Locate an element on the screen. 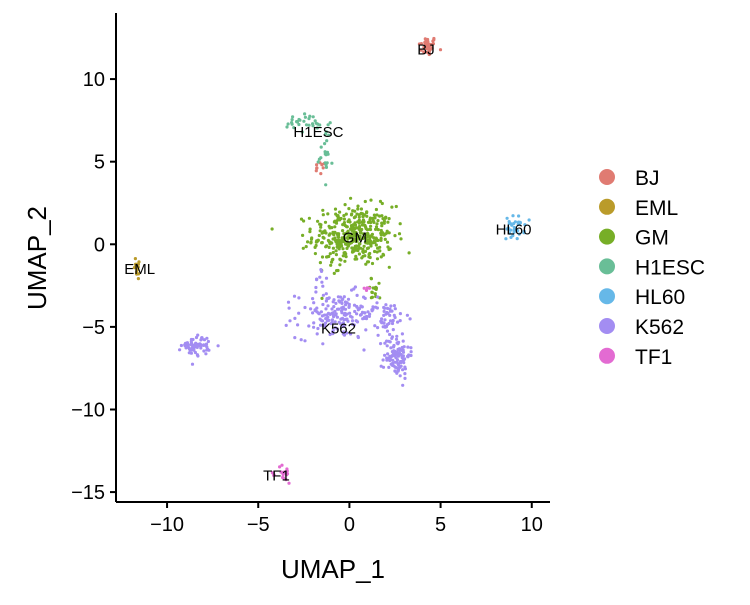  cluster-label-k562: K562 is located at coordinates (338, 329).